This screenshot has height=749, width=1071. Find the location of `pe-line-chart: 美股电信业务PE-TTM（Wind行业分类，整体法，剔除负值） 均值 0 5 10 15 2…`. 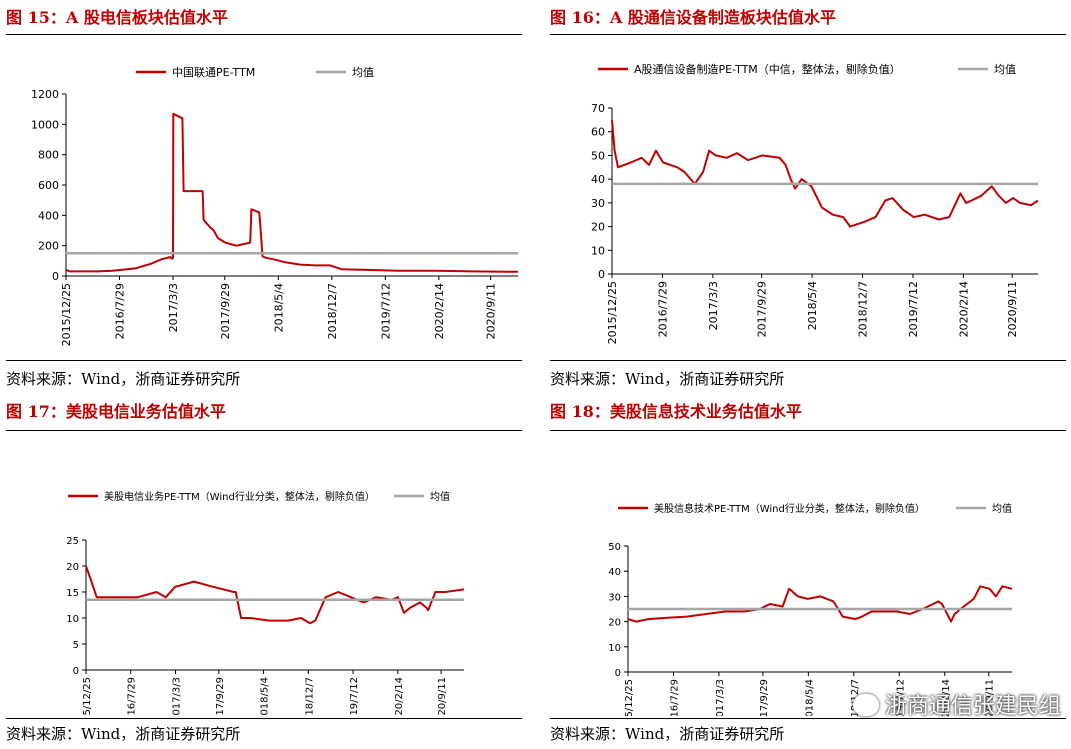

pe-line-chart: 美股电信业务PE-TTM（Wind行业分类，整体法，剔除负值） 均值 0 5 10 15 2… is located at coordinates (265, 603).